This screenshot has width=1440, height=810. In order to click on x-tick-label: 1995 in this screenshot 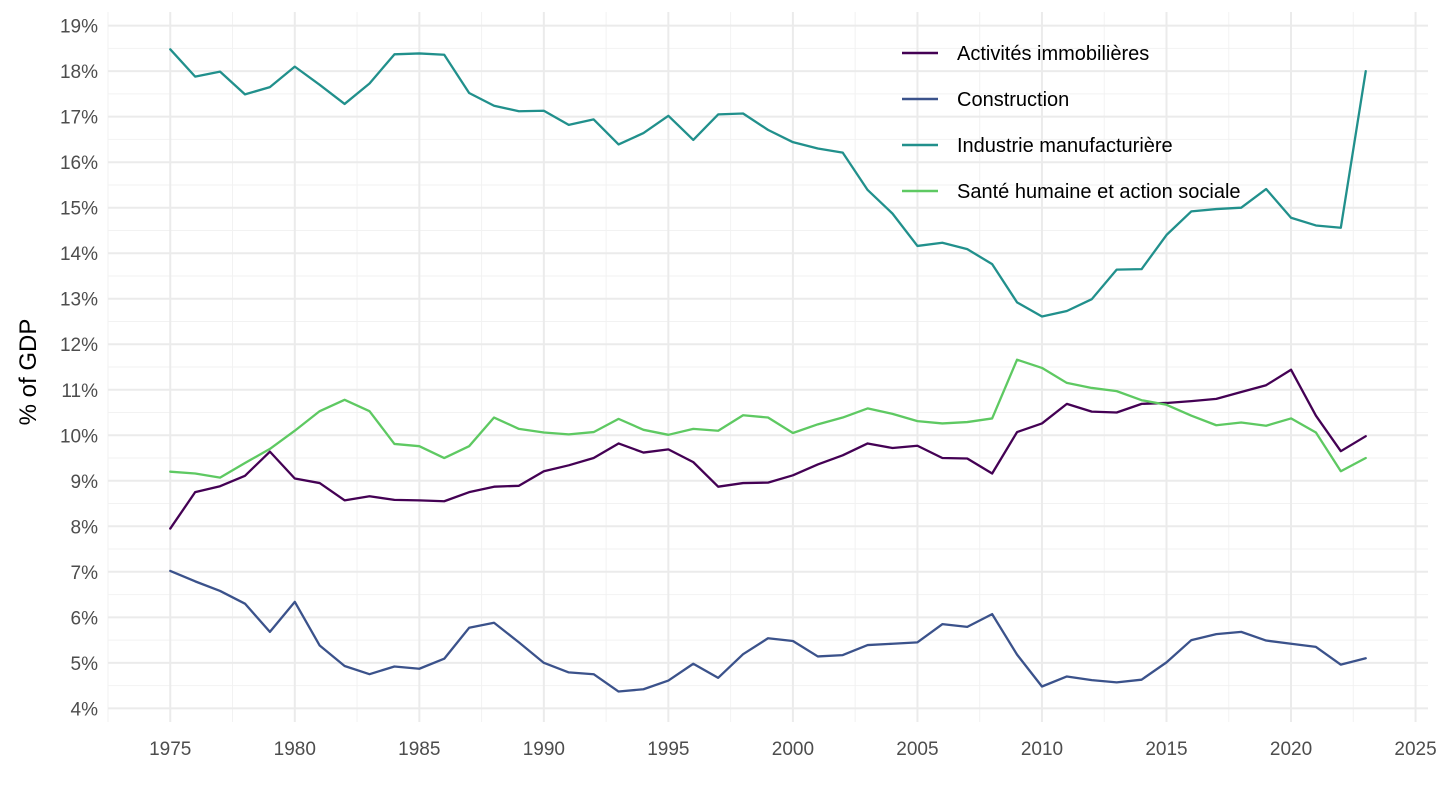, I will do `click(668, 749)`.